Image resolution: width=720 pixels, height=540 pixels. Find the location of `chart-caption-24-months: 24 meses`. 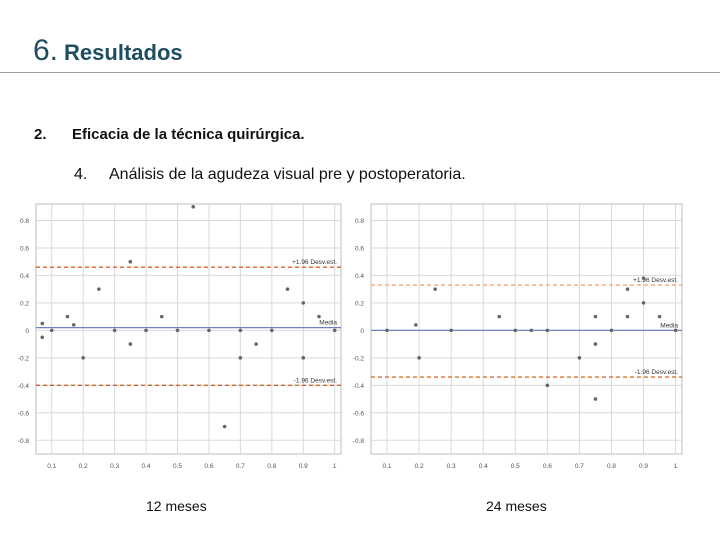

chart-caption-24-months: 24 meses is located at coordinates (516, 506).